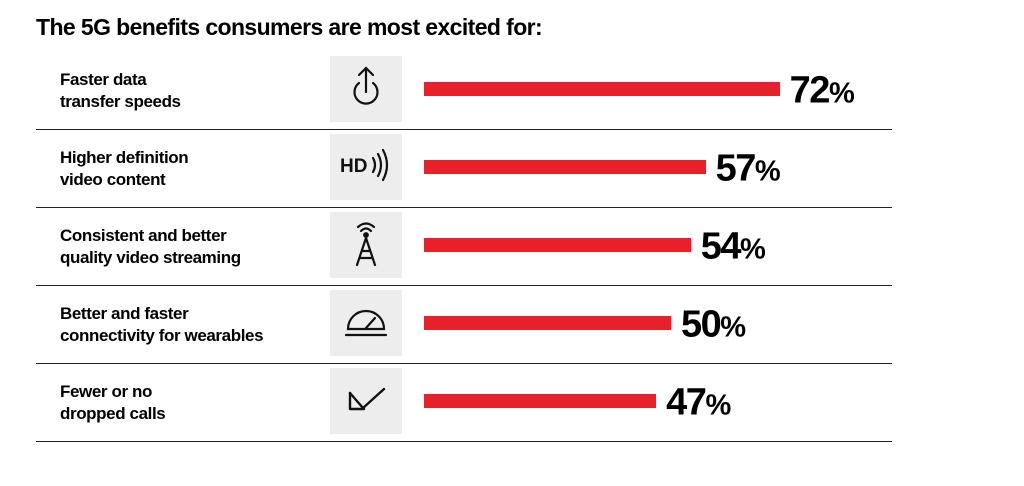 Image resolution: width=1024 pixels, height=486 pixels. Describe the element at coordinates (686, 402) in the screenshot. I see `value-number: 47` at that location.